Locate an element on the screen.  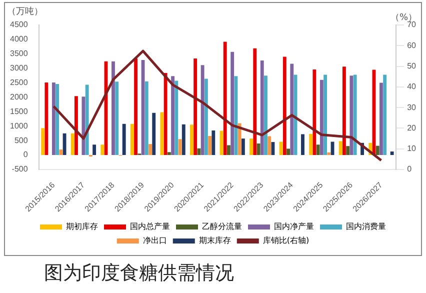
y2-tick-label: 60 is located at coordinates (412, 45).